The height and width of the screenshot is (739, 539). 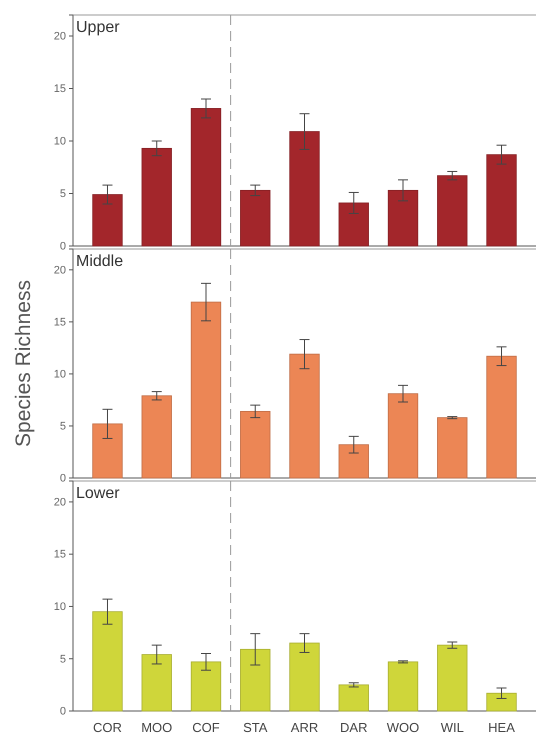 What do you see at coordinates (502, 728) in the screenshot?
I see `x-tick-label: HEA` at bounding box center [502, 728].